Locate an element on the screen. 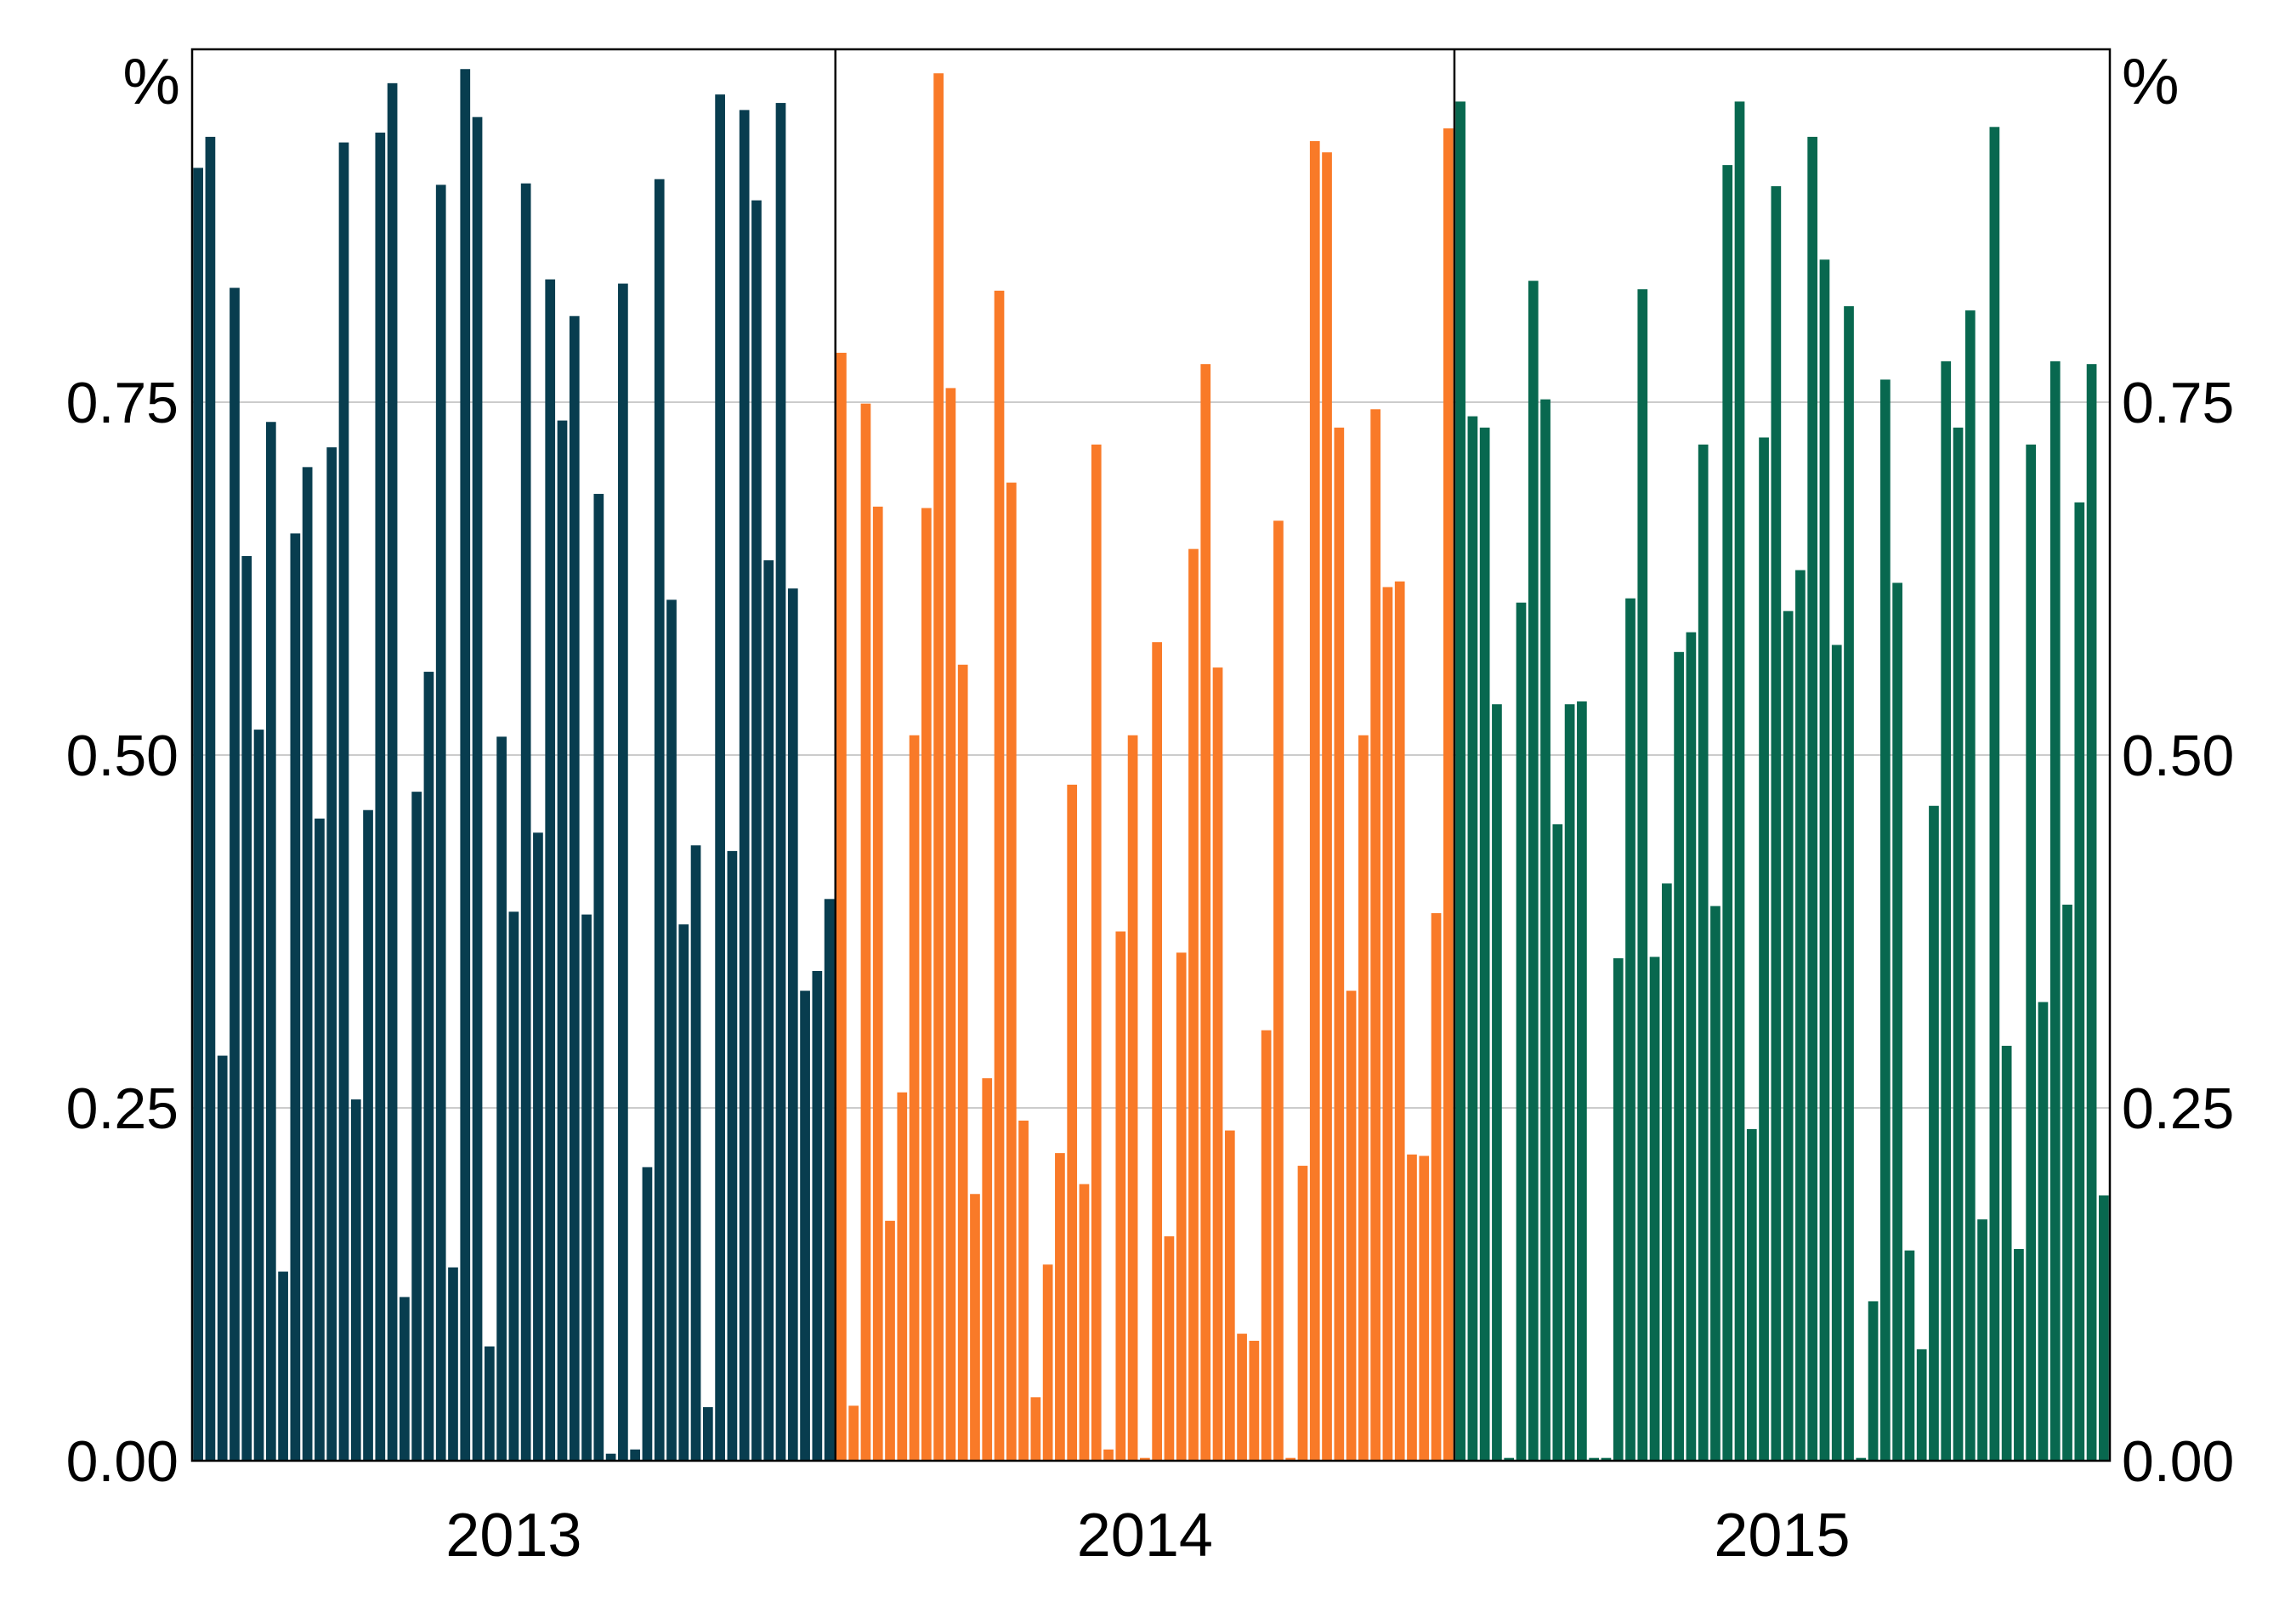 The image size is (2296, 1607). y-axis-right: 0.00 0.25 0.50 0.75 is located at coordinates (2178, 933).